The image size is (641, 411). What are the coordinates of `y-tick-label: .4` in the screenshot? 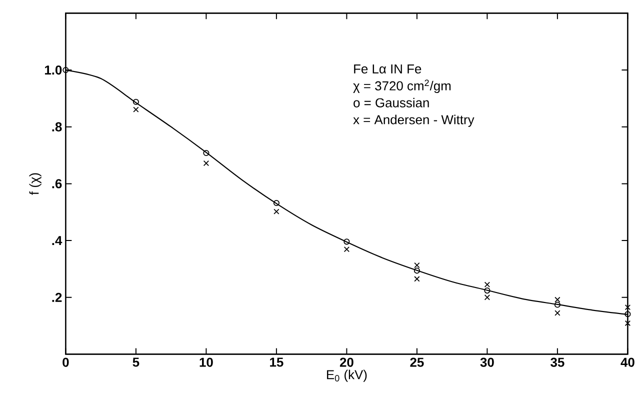 It's located at (57, 240).